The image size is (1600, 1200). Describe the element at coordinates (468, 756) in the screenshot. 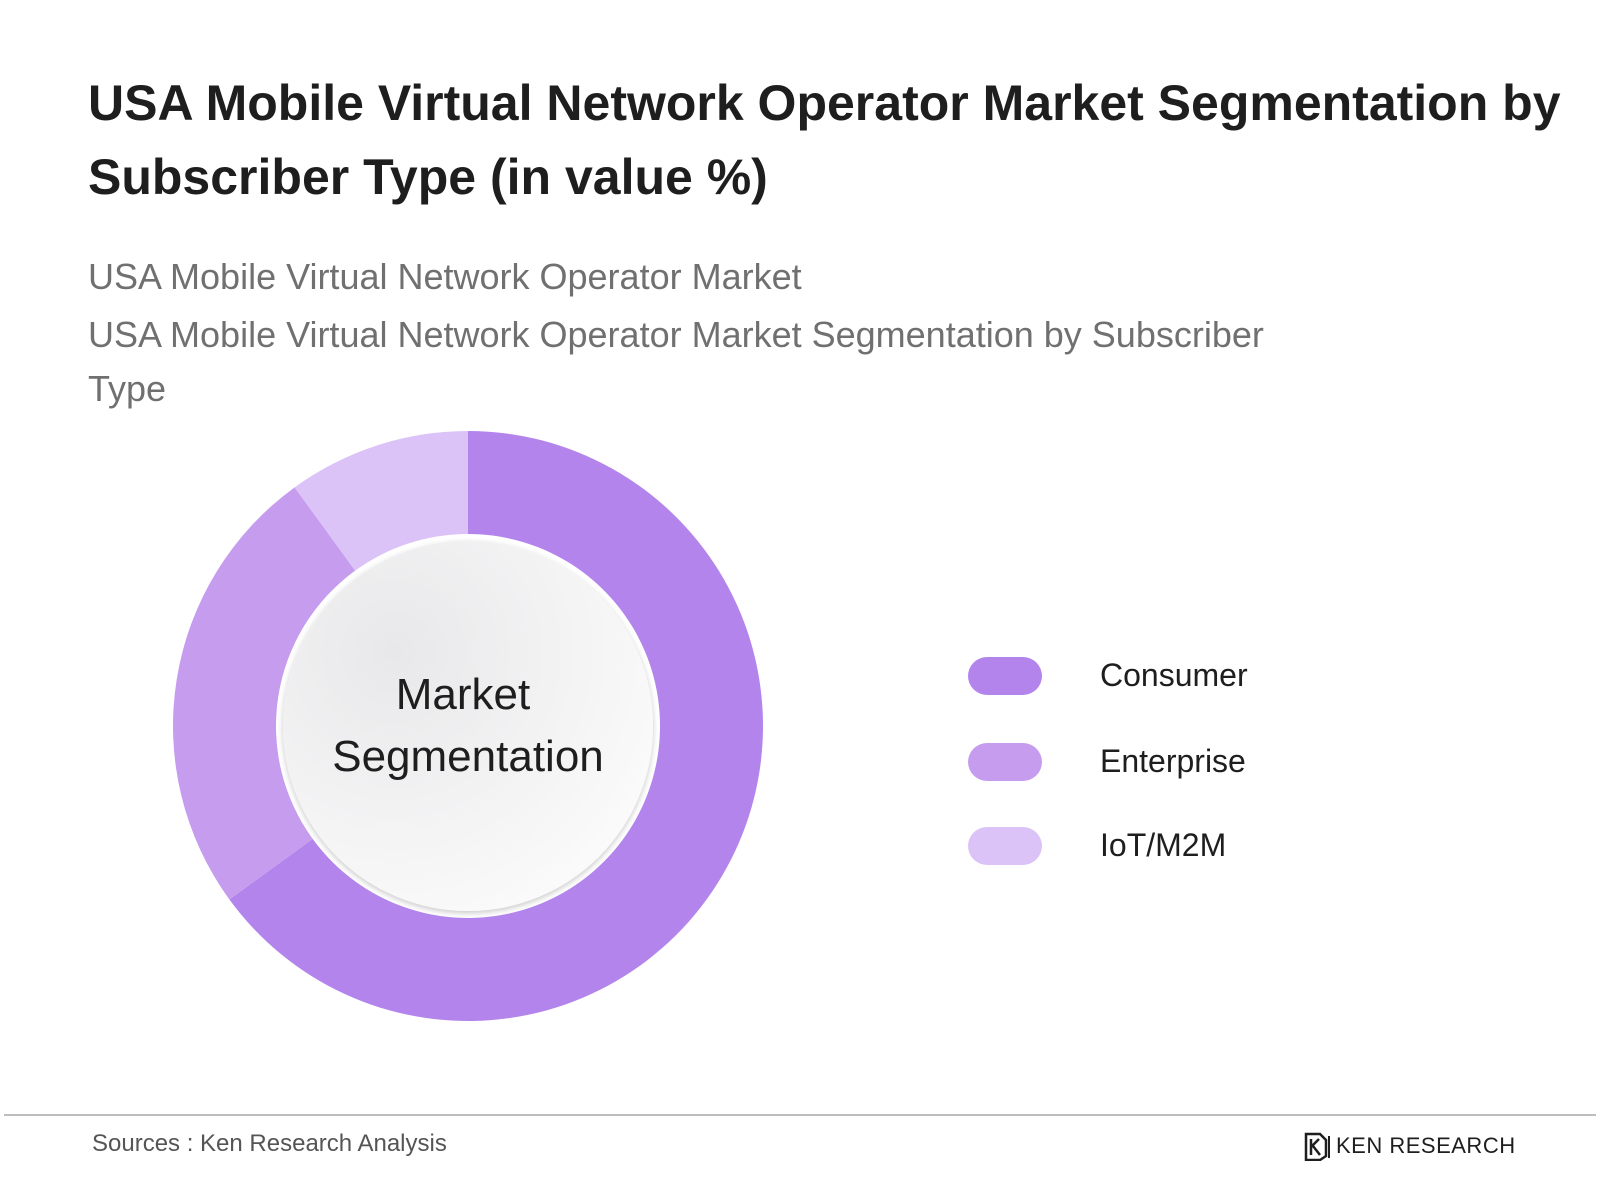

I see `donut-center-label-line2: Segmentation` at that location.